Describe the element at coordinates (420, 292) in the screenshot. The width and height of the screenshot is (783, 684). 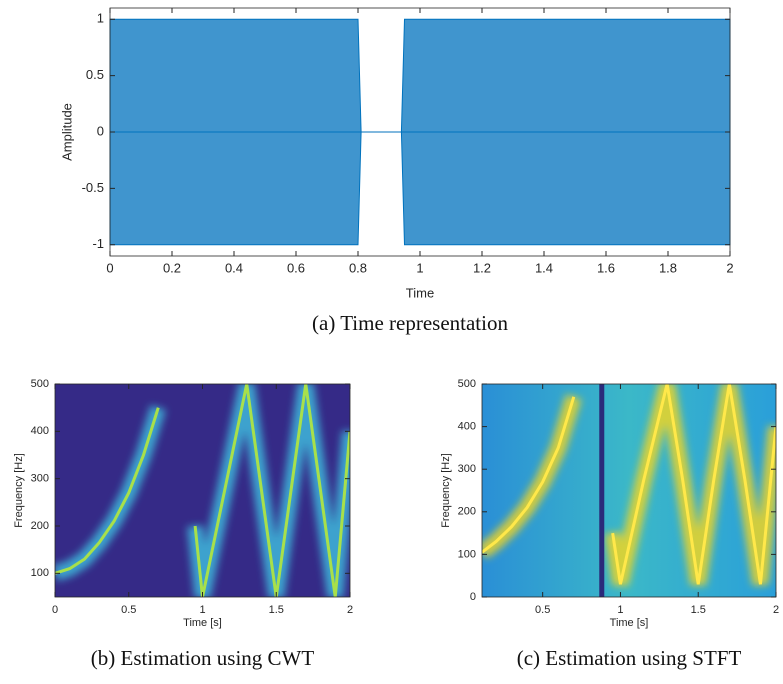
I see `x-axis-label: Time` at that location.